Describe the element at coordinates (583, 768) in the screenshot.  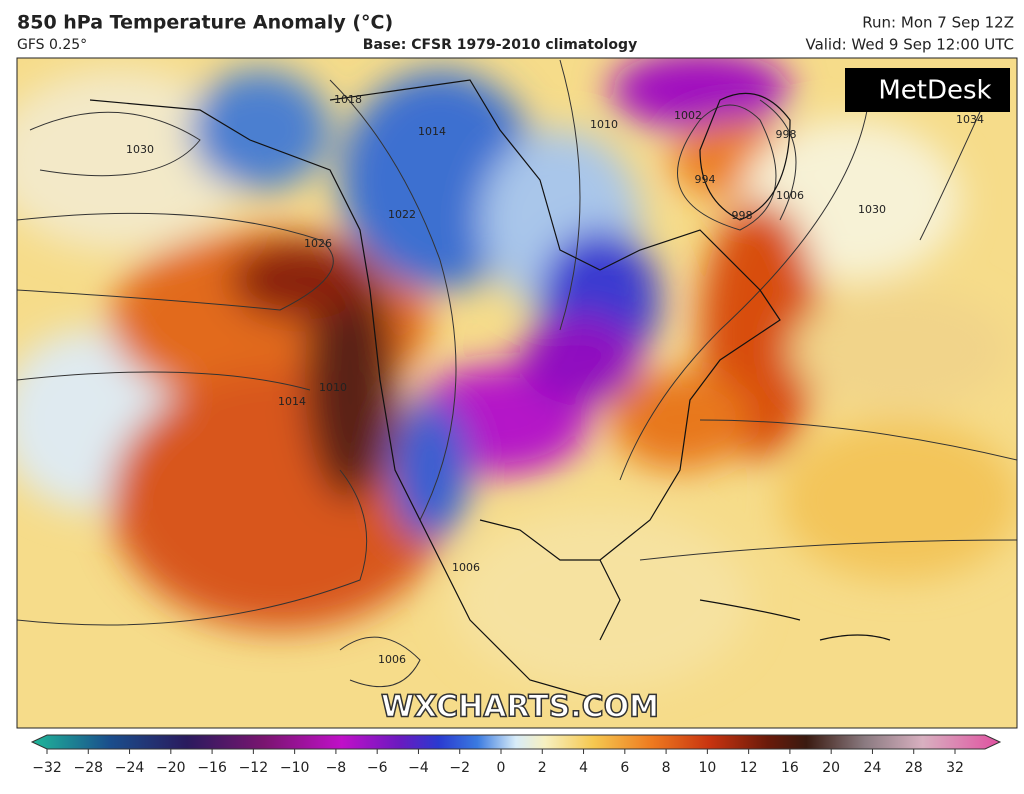
I see `colorbar-tick-label: 4` at that location.